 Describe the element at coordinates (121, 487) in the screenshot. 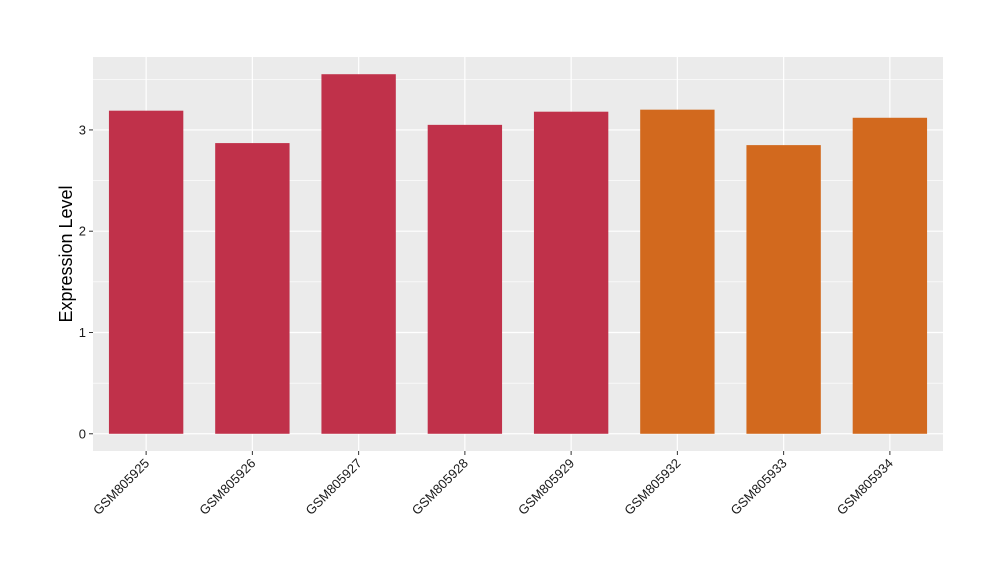

I see `x-tick-label: GSM805925` at that location.